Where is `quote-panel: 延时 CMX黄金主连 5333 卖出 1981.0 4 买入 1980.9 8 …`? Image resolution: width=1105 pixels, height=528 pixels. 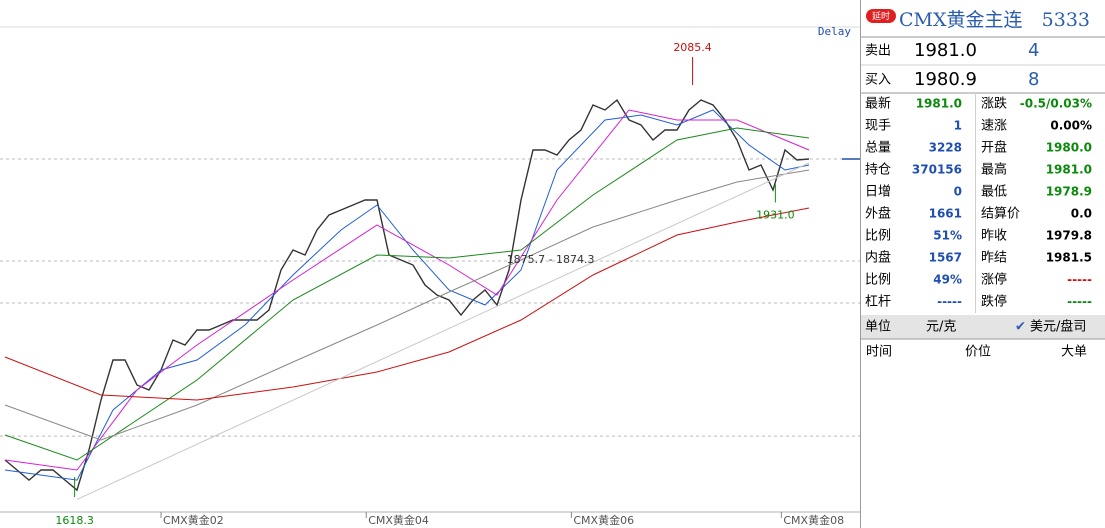 quote-panel: 延时 CMX黄金主连 5333 卖出 1981.0 4 买入 1980.9 8 … is located at coordinates (983, 184).